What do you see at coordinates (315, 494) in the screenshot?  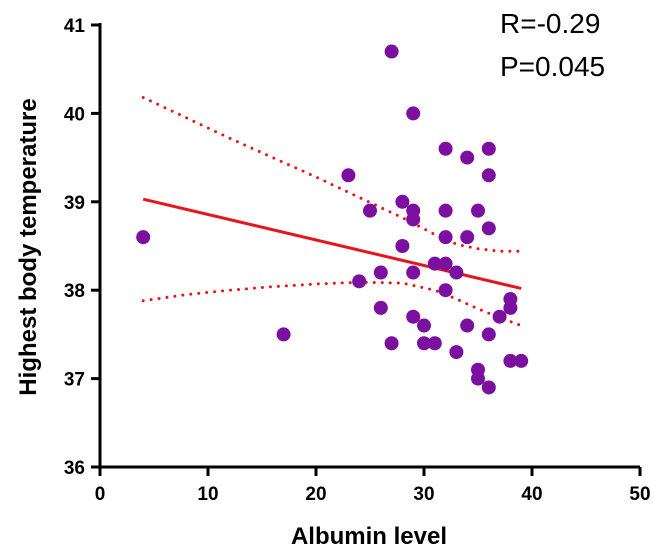 I see `x-tick-label: 20` at bounding box center [315, 494].